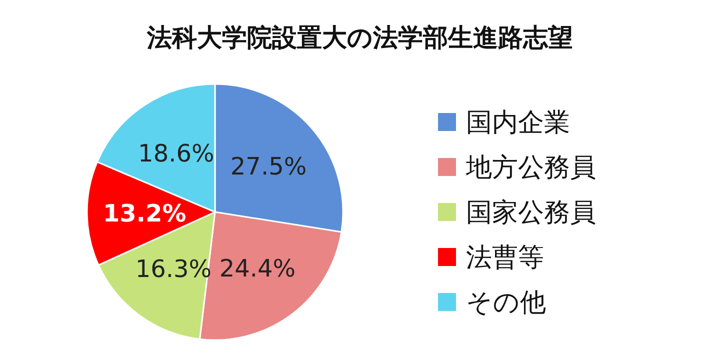 This screenshot has width=720, height=360. Describe the element at coordinates (530, 168) in the screenshot. I see `legend-label: 地方公務員` at that location.